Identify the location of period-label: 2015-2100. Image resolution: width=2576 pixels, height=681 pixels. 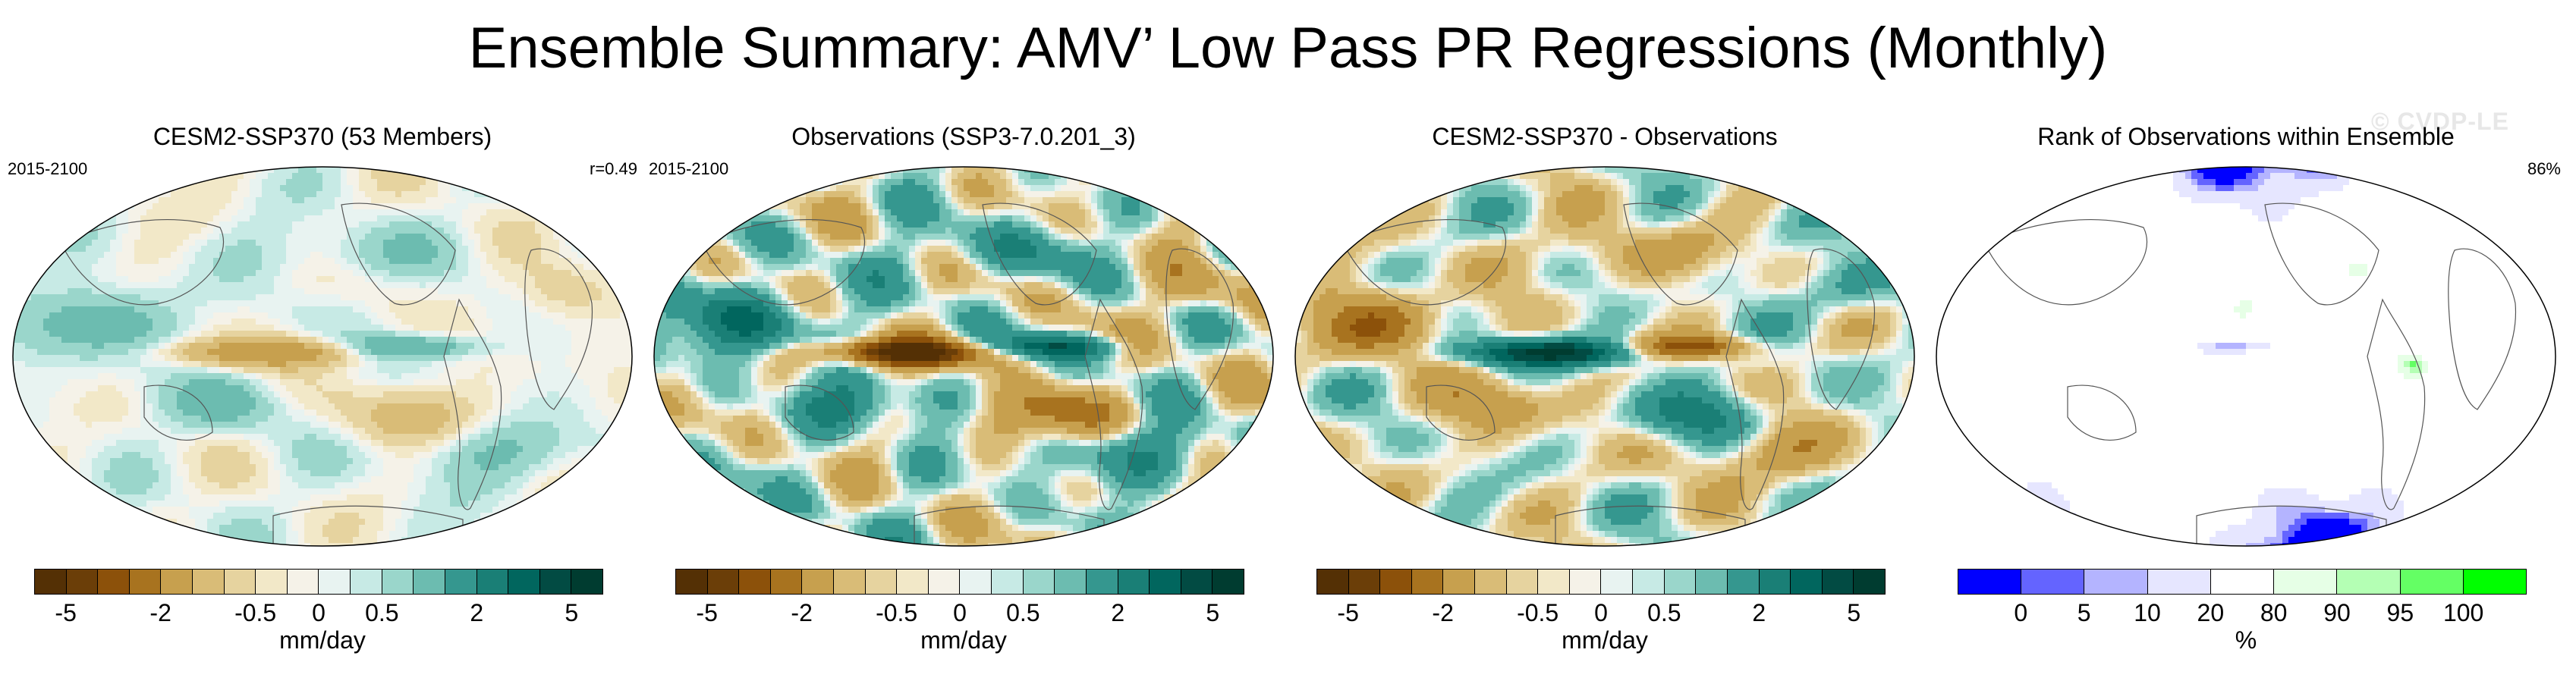
(688, 169).